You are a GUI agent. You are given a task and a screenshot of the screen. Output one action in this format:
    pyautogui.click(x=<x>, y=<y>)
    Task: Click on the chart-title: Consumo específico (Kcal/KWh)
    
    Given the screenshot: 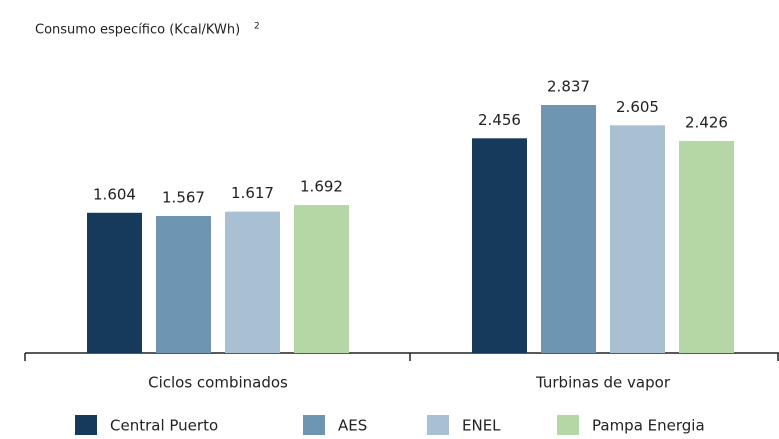 What is the action you would take?
    pyautogui.click(x=137, y=30)
    